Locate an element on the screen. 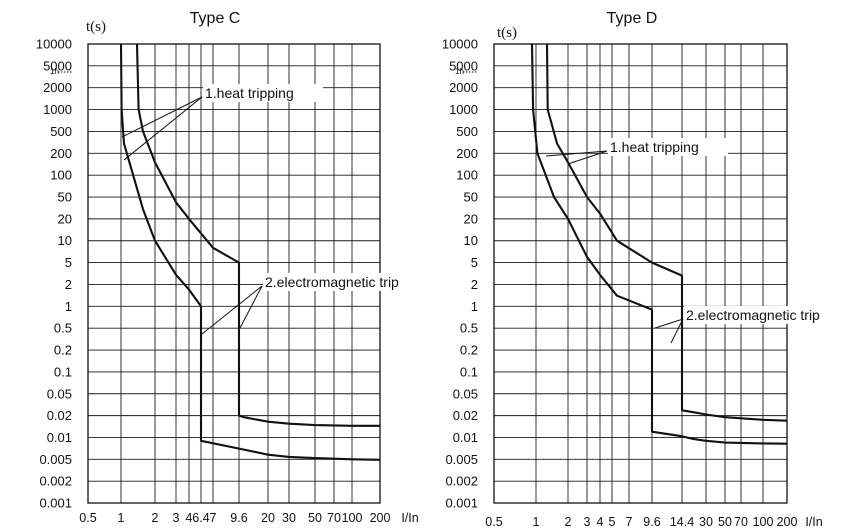 This screenshot has height=530, width=858. x-tick-label: 6.4 is located at coordinates (200, 518).